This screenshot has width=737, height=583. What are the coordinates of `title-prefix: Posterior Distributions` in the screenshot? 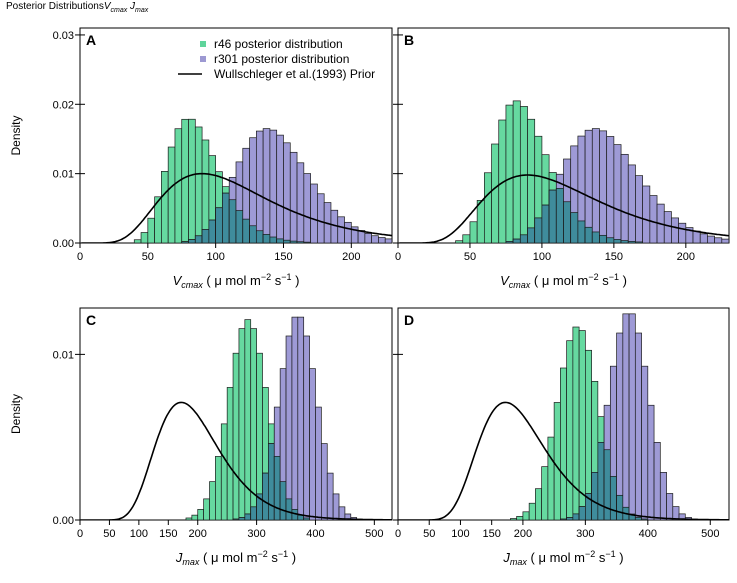 It's located at (55, 6).